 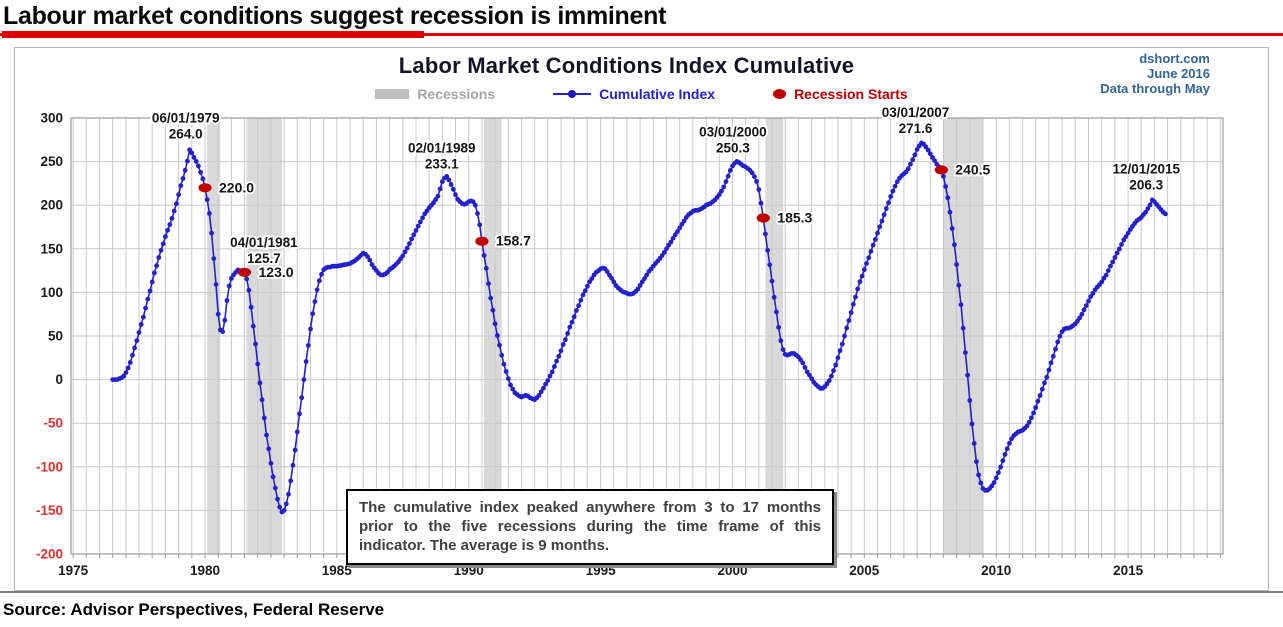 What do you see at coordinates (864, 570) in the screenshot?
I see `x-axis-tick-label: 2005` at bounding box center [864, 570].